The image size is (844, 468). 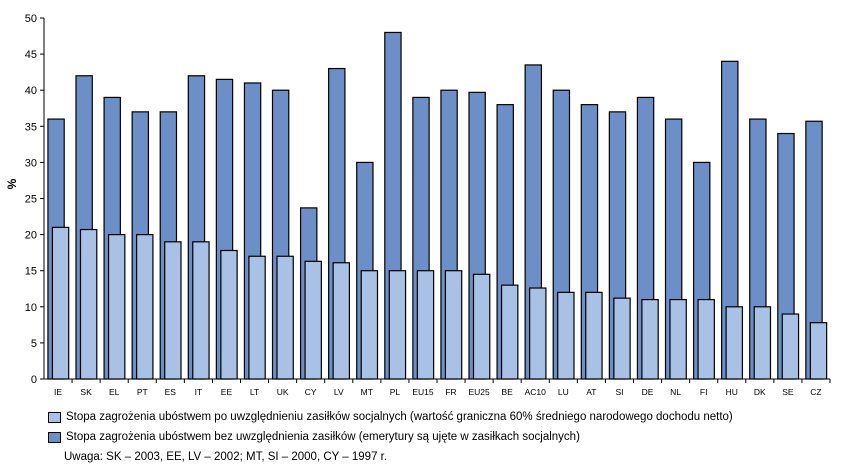 What do you see at coordinates (508, 392) in the screenshot?
I see `x-tick-label: BE` at bounding box center [508, 392].